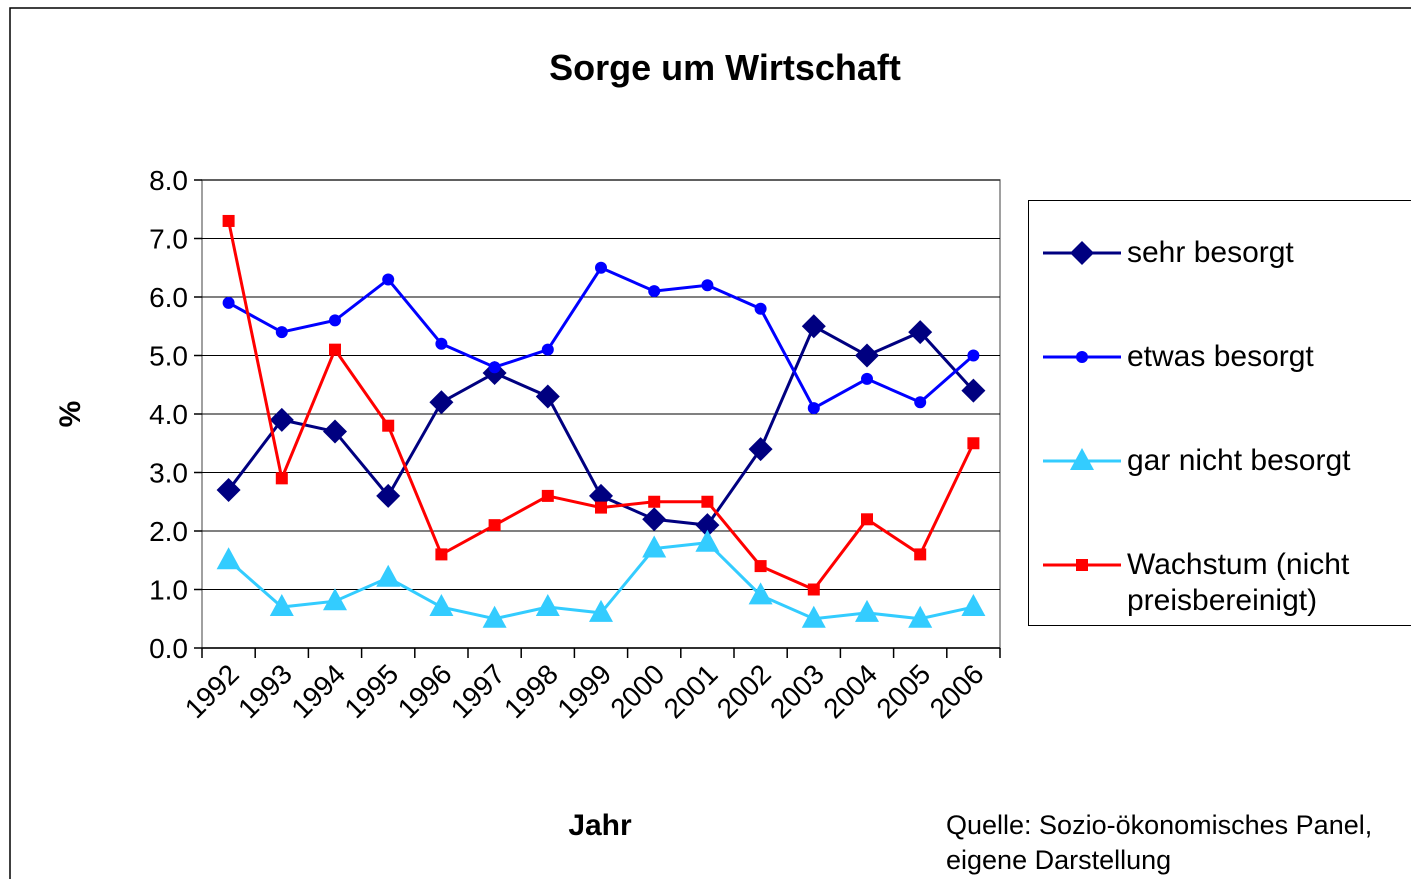 Image resolution: width=1411 pixels, height=879 pixels. I want to click on y-tick-label: 6.0, so click(168, 297).